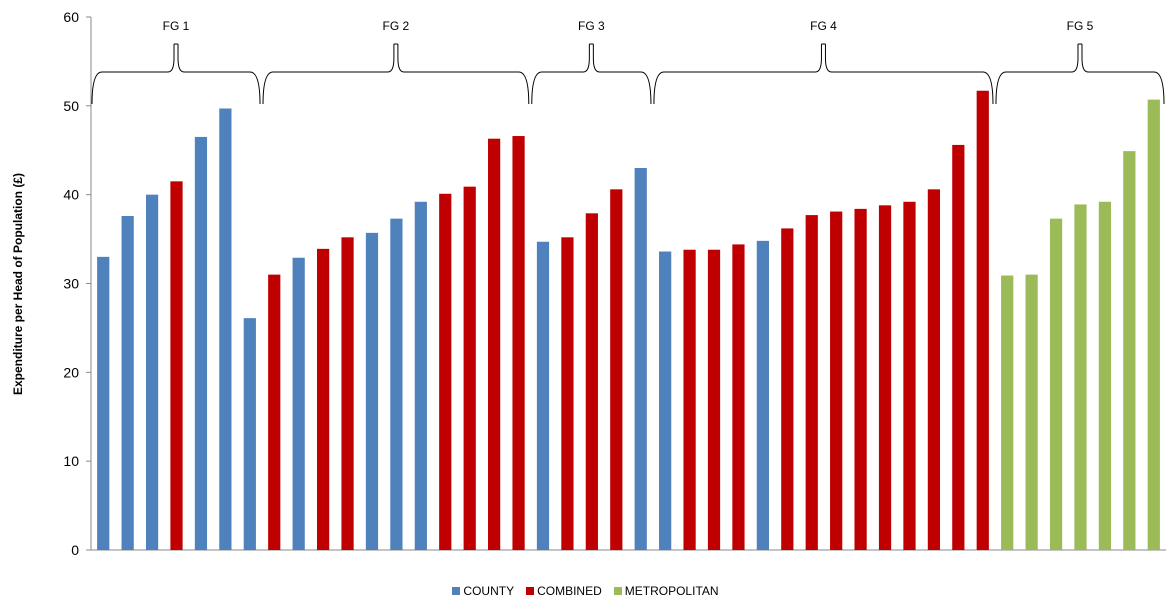 Image resolution: width=1171 pixels, height=600 pixels. I want to click on legend-label: METROPOLITAN, so click(671, 591).